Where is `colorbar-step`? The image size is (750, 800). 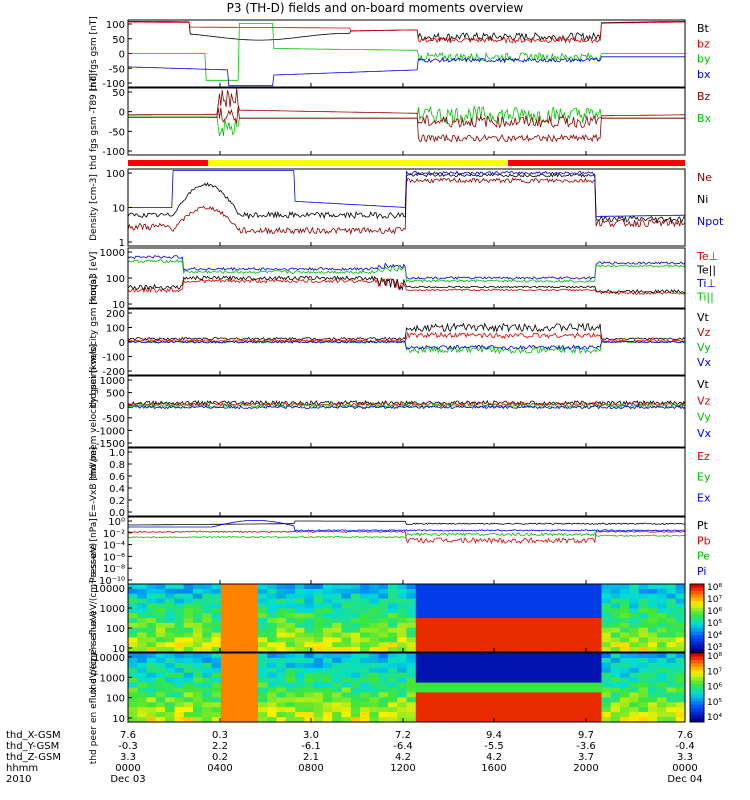
colorbar-step is located at coordinates (697, 679).